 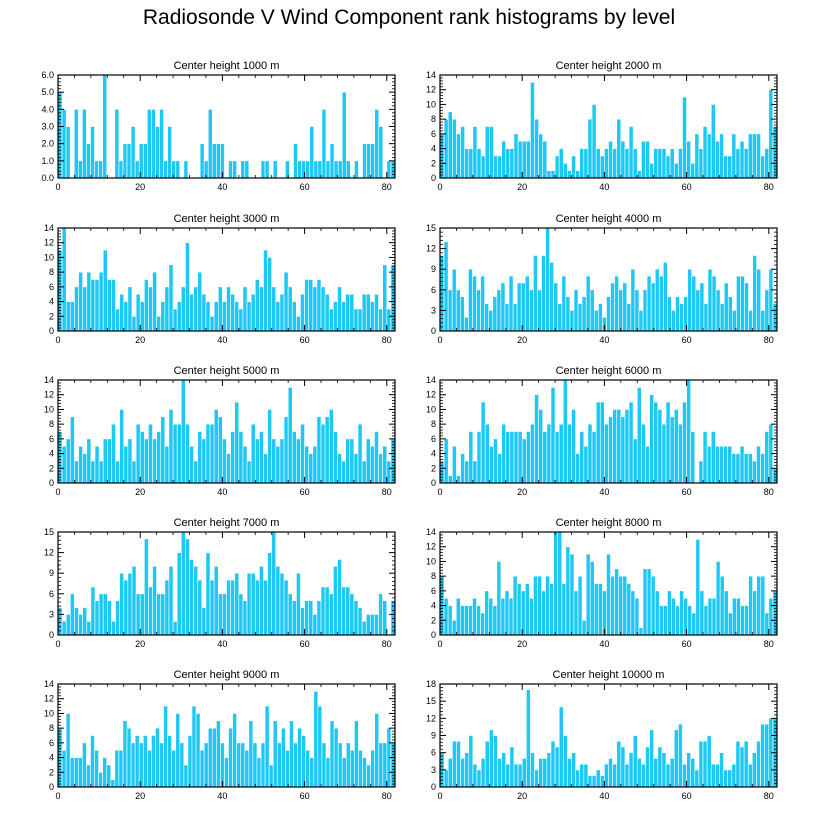 What do you see at coordinates (227, 66) in the screenshot?
I see `panel-title: Center height 1000 m` at bounding box center [227, 66].